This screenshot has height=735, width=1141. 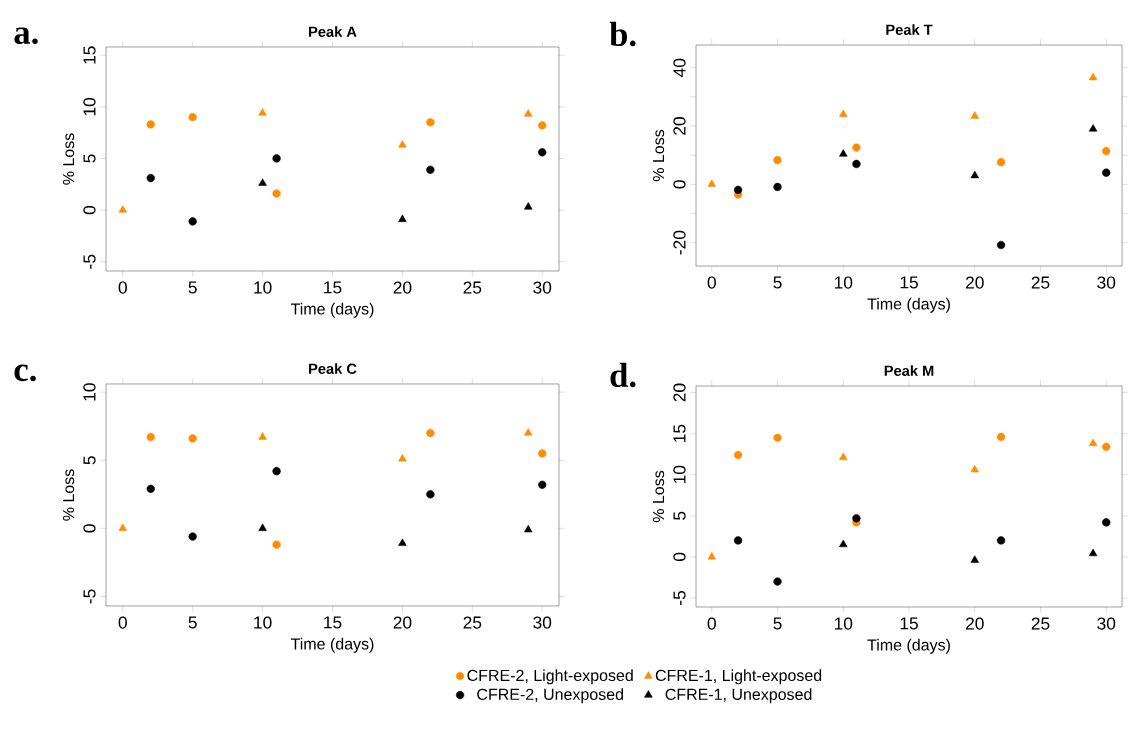 I want to click on chart-title: Peak A, so click(x=333, y=31).